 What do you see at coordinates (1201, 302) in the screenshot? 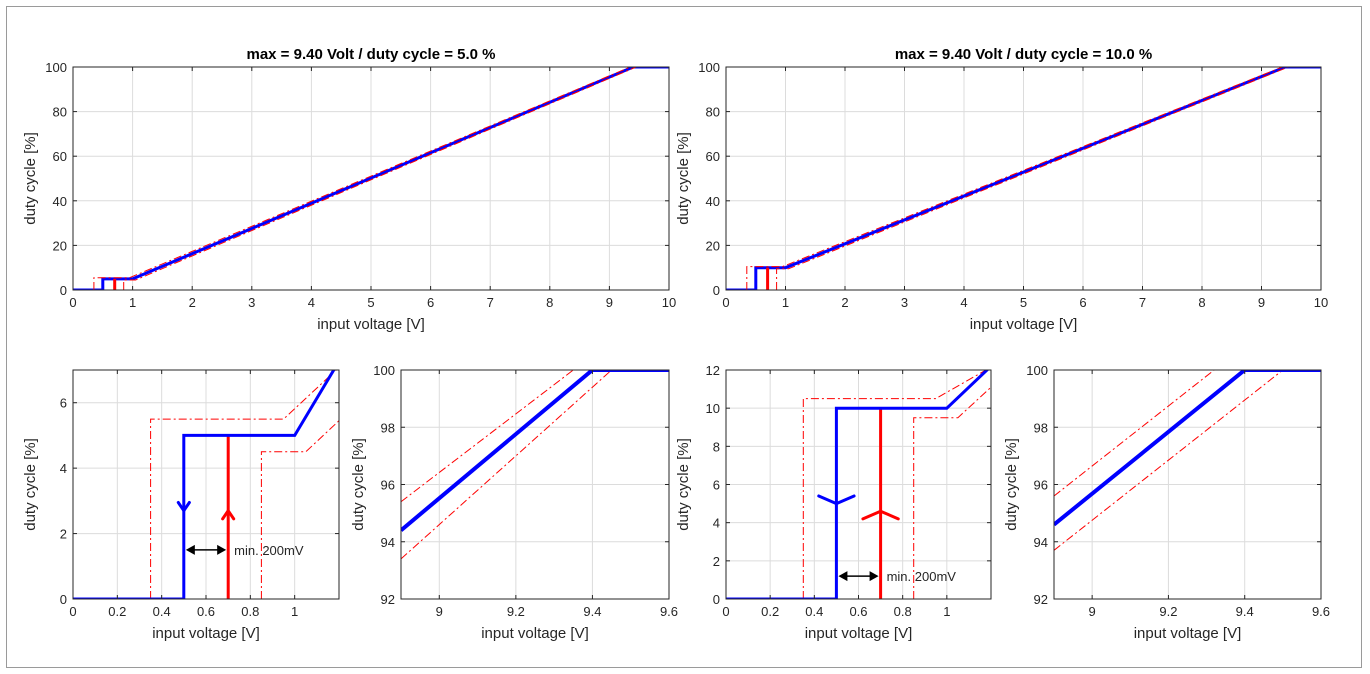
I see `x-tick-label: 8` at bounding box center [1201, 302].